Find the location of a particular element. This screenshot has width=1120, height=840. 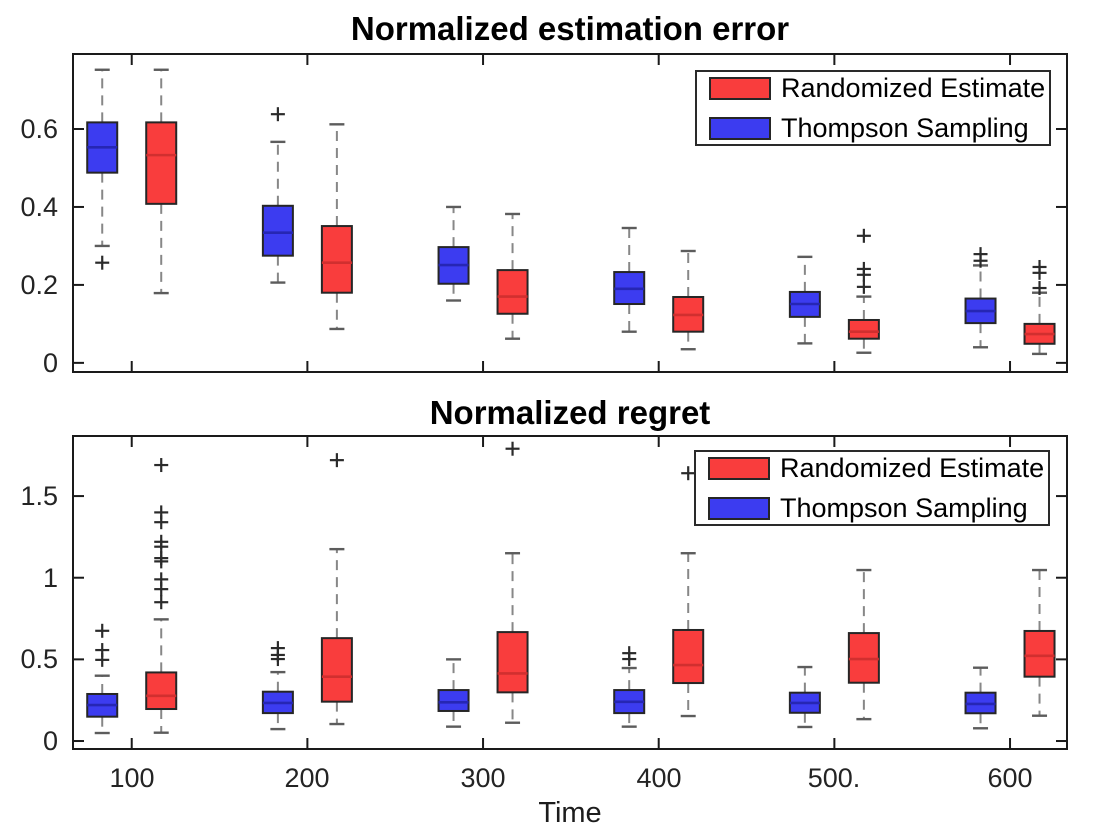

xtick-300: 300 is located at coordinates (483, 778).